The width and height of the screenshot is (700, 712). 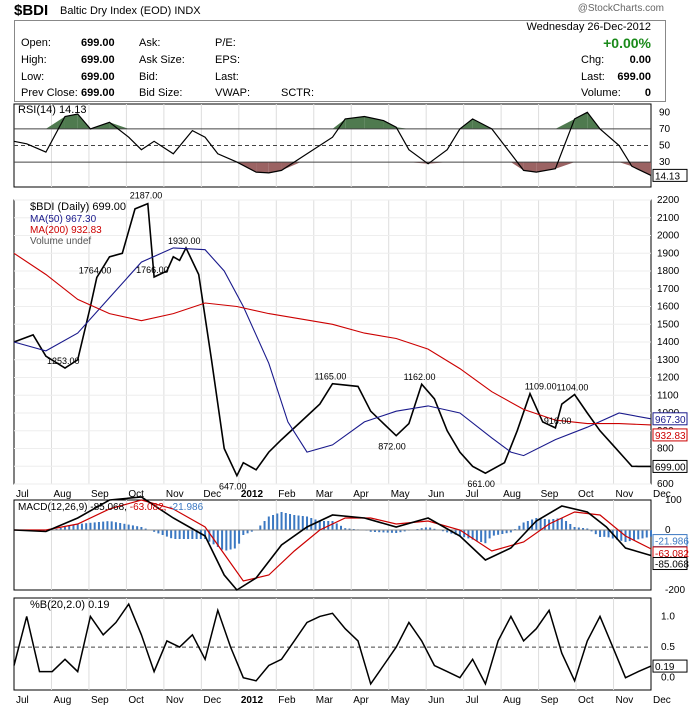 What do you see at coordinates (620, 8) in the screenshot?
I see `chart-credit: @StockCharts.com` at bounding box center [620, 8].